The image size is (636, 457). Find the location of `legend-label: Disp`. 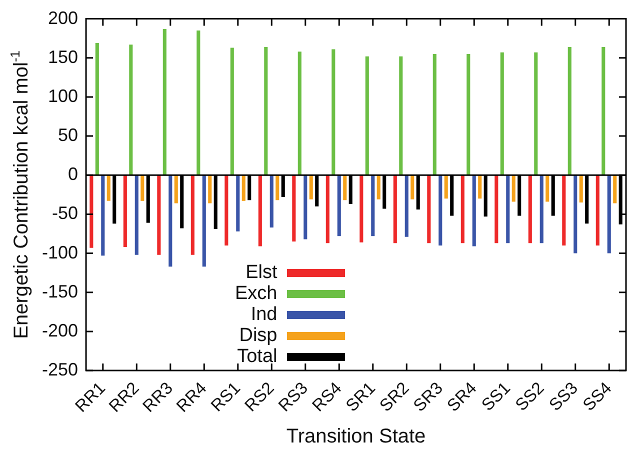

legend-label: Disp is located at coordinates (258, 335).